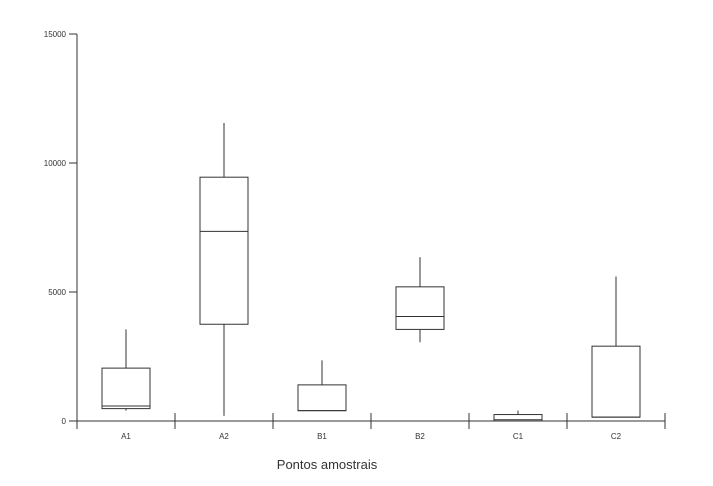 This screenshot has height=486, width=713. I want to click on box-C2, so click(616, 347).